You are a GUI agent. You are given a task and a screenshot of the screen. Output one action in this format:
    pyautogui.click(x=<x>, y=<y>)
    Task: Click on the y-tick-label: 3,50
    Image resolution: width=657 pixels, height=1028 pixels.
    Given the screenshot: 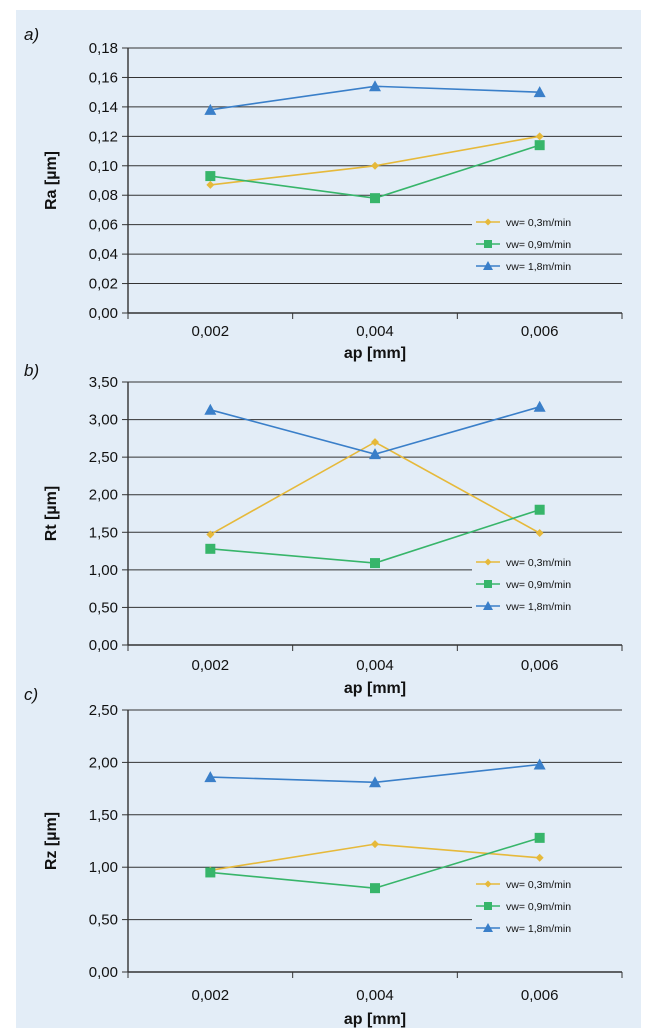 What is the action you would take?
    pyautogui.click(x=103, y=382)
    